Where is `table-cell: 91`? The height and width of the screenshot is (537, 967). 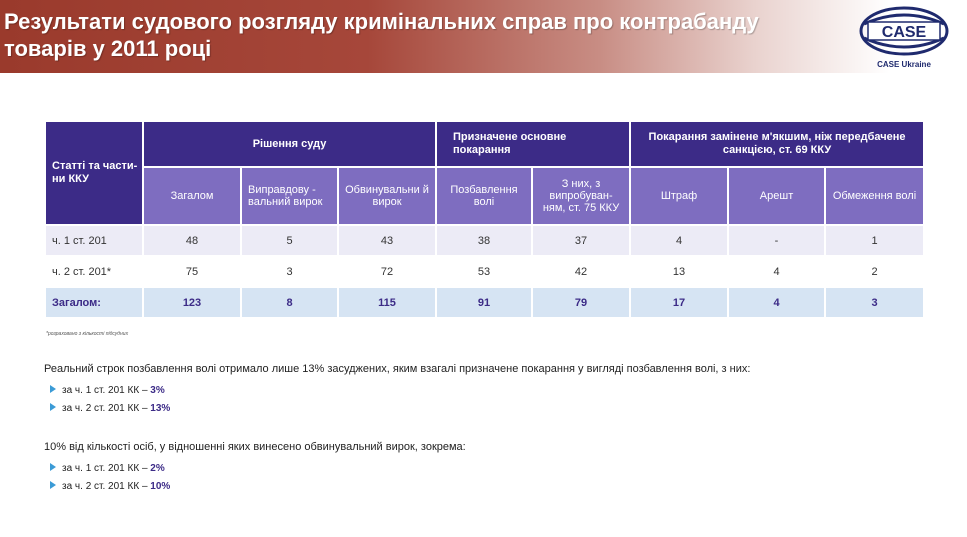 table-cell: 91 is located at coordinates (484, 302).